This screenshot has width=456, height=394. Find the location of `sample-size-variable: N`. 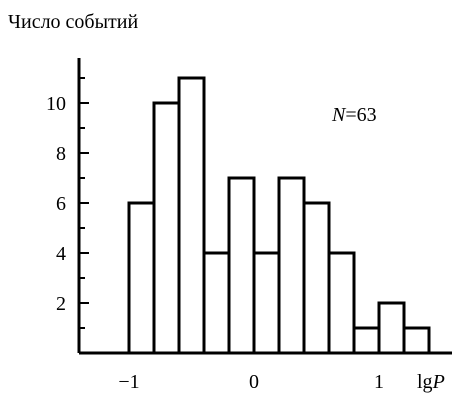

sample-size-variable: N is located at coordinates (339, 115).